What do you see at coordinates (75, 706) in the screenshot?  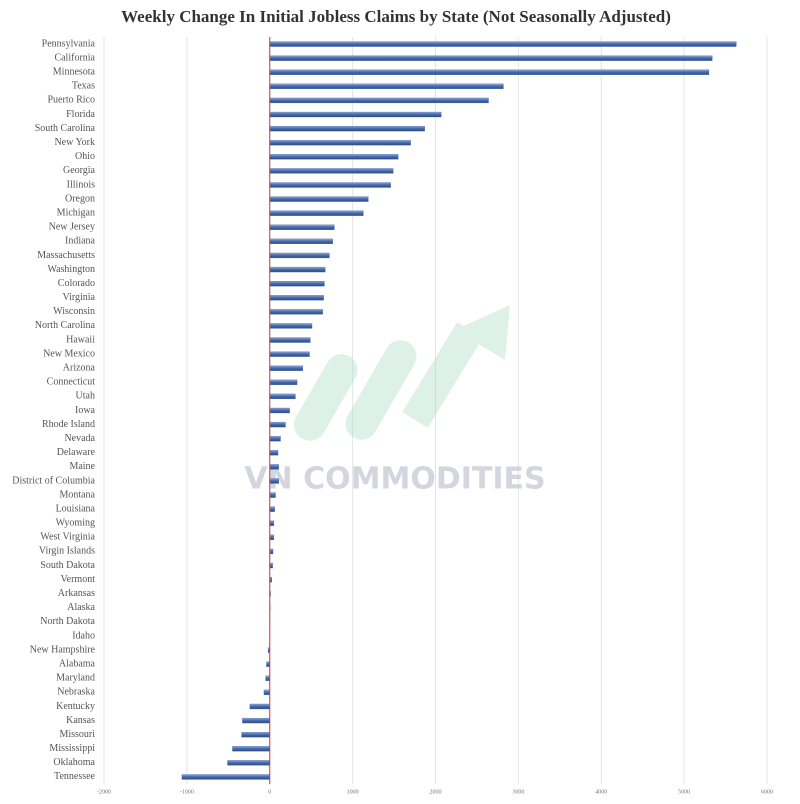 I see `y-tick-label: Kentucky` at bounding box center [75, 706].